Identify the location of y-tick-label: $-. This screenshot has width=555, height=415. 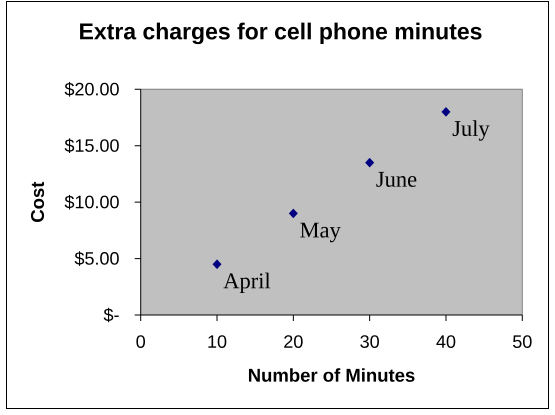
(111, 315).